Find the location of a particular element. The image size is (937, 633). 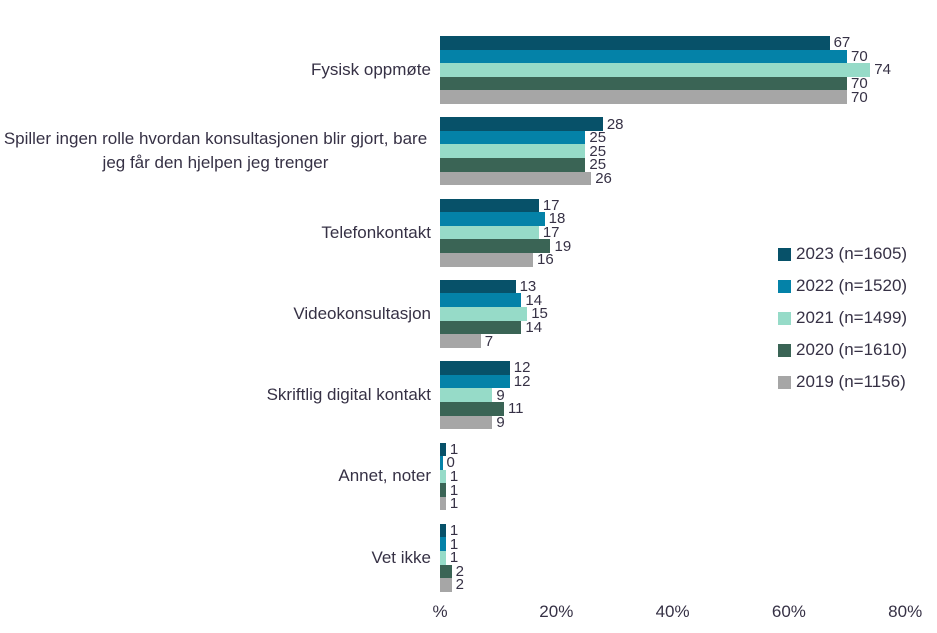

bar-line: 11 is located at coordinates (485, 408).